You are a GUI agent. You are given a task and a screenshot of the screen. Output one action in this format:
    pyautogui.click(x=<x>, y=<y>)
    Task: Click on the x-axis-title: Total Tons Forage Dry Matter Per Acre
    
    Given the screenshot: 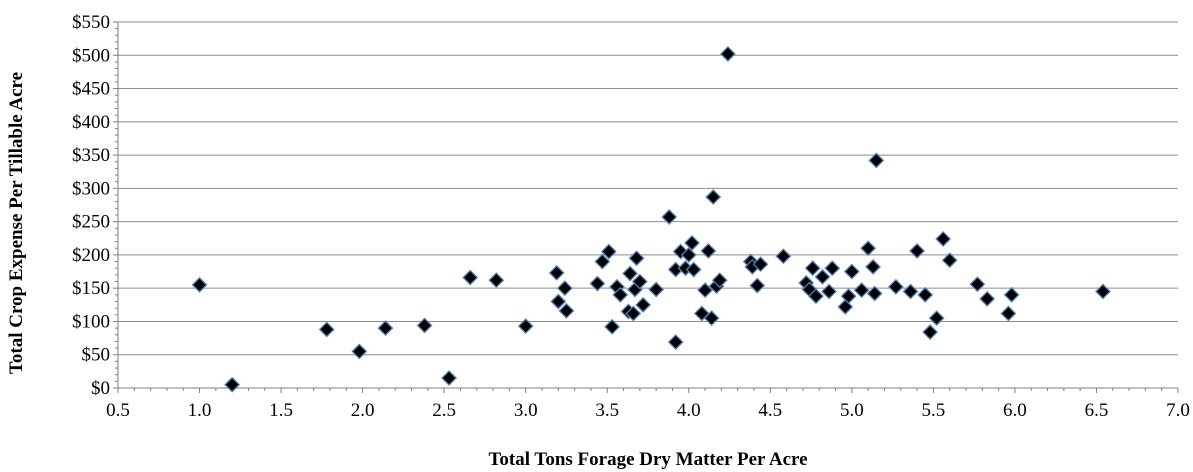 What is the action you would take?
    pyautogui.click(x=647, y=459)
    